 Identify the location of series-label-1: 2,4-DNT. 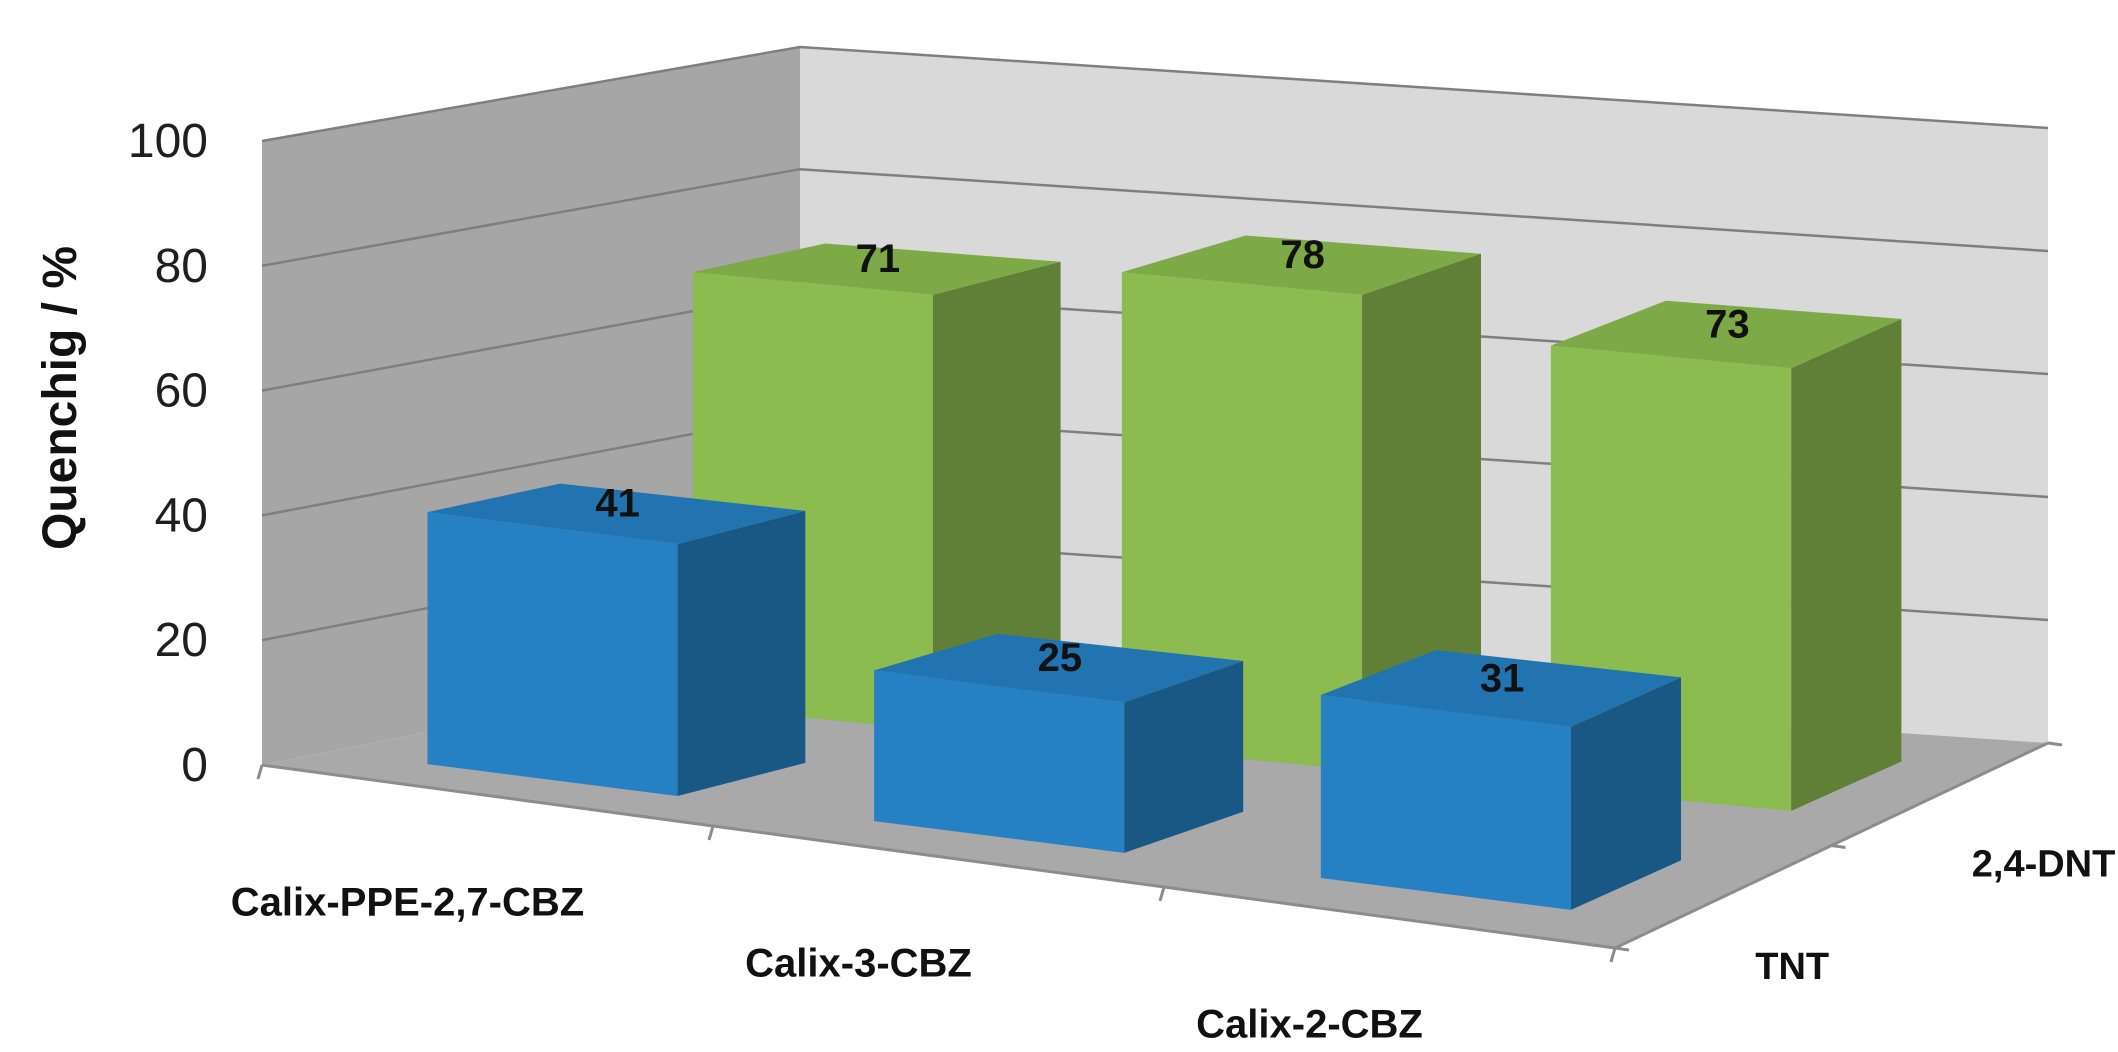
(2044, 864).